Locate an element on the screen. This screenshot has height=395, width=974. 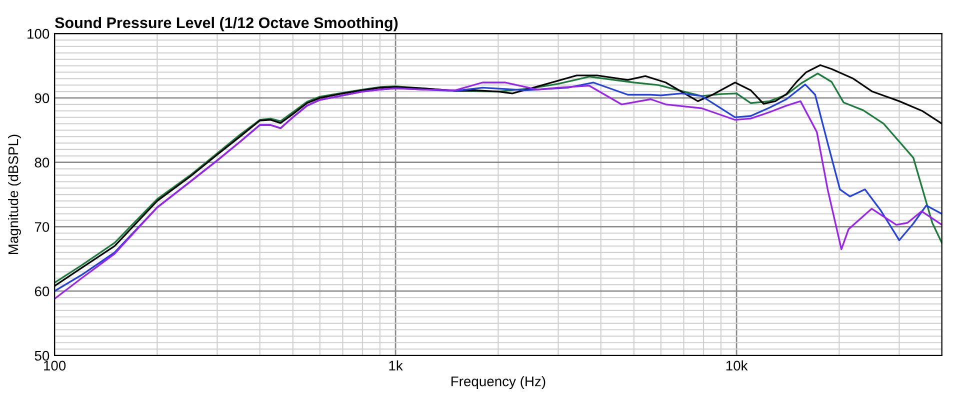
y-tick-label: 70 is located at coordinates (42, 227).